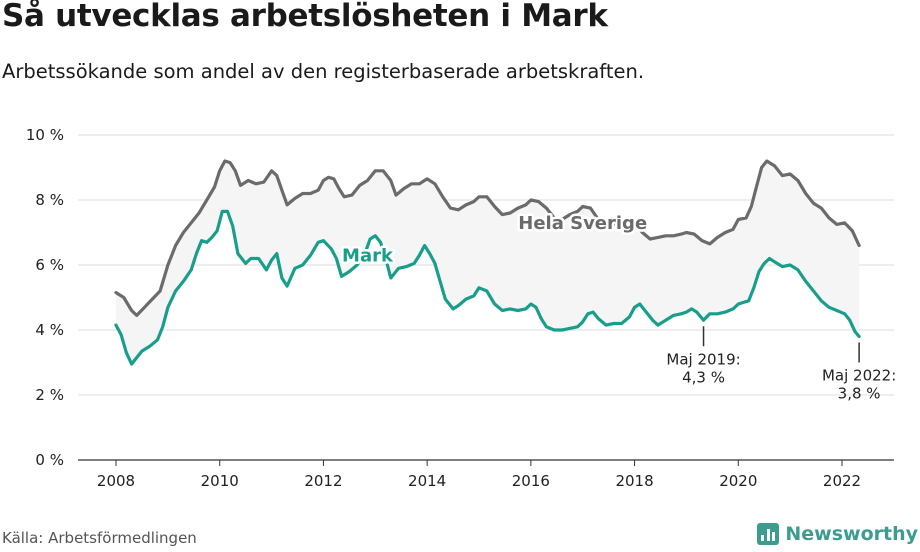 The width and height of the screenshot is (920, 552). I want to click on y-tick-label: 0 %, so click(49, 460).